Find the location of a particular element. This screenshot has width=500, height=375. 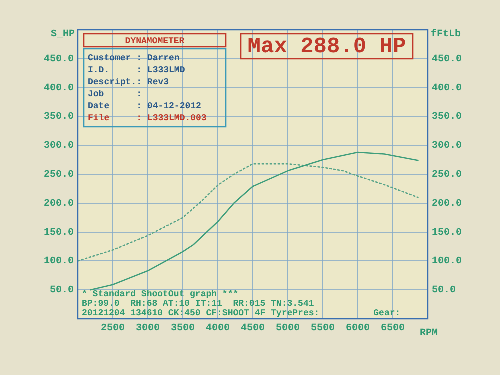

y2-tick-label: 450.0 is located at coordinates (447, 60).